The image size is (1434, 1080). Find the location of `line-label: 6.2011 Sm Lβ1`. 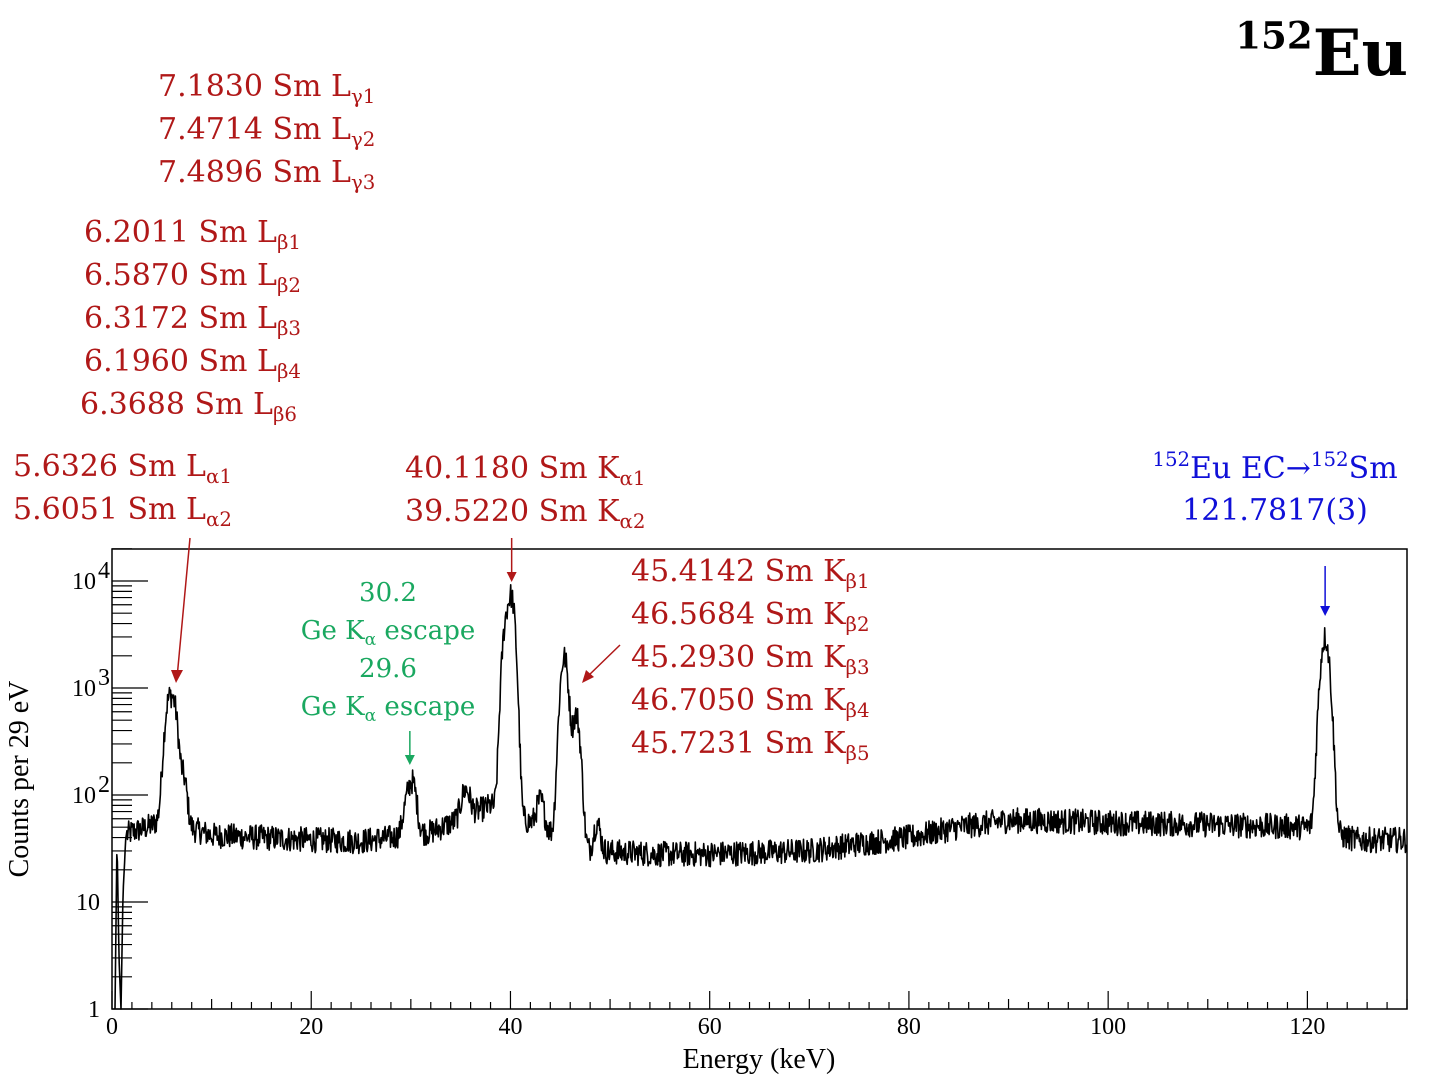

line-label: 6.2011 Sm Lβ1 is located at coordinates (192, 234).